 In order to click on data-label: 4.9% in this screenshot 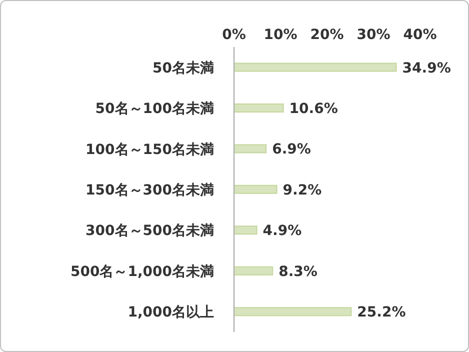, I will do `click(282, 231)`.